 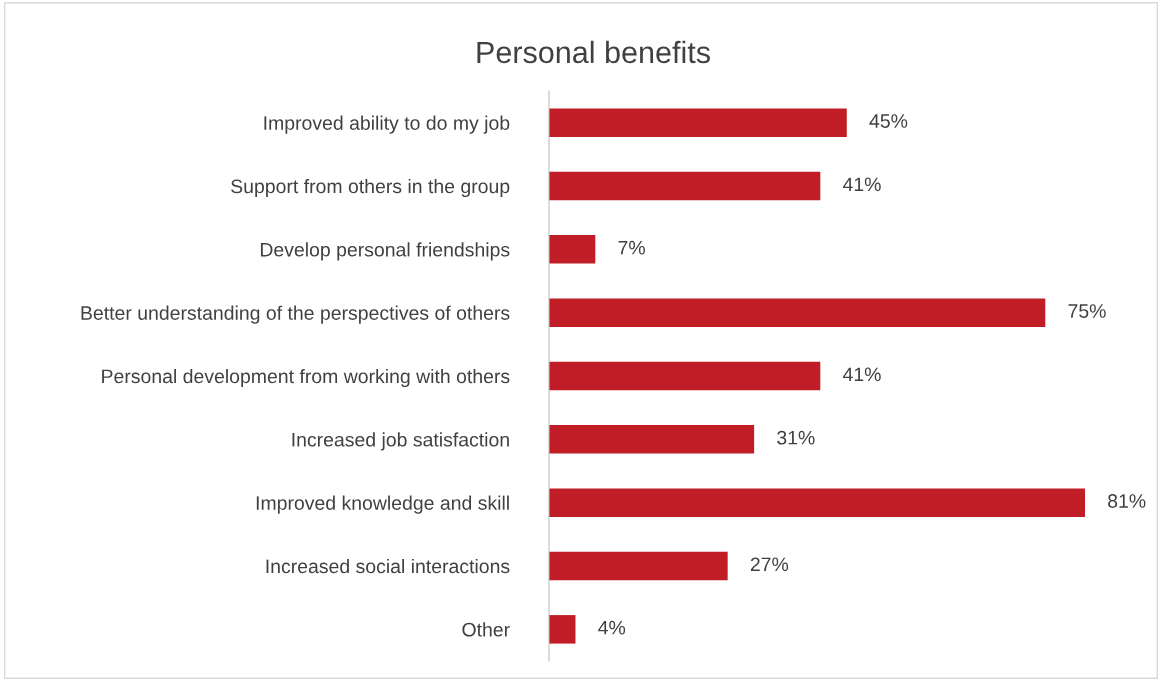 I want to click on y-tick-label: Improved knowledge and skill, so click(x=382, y=504).